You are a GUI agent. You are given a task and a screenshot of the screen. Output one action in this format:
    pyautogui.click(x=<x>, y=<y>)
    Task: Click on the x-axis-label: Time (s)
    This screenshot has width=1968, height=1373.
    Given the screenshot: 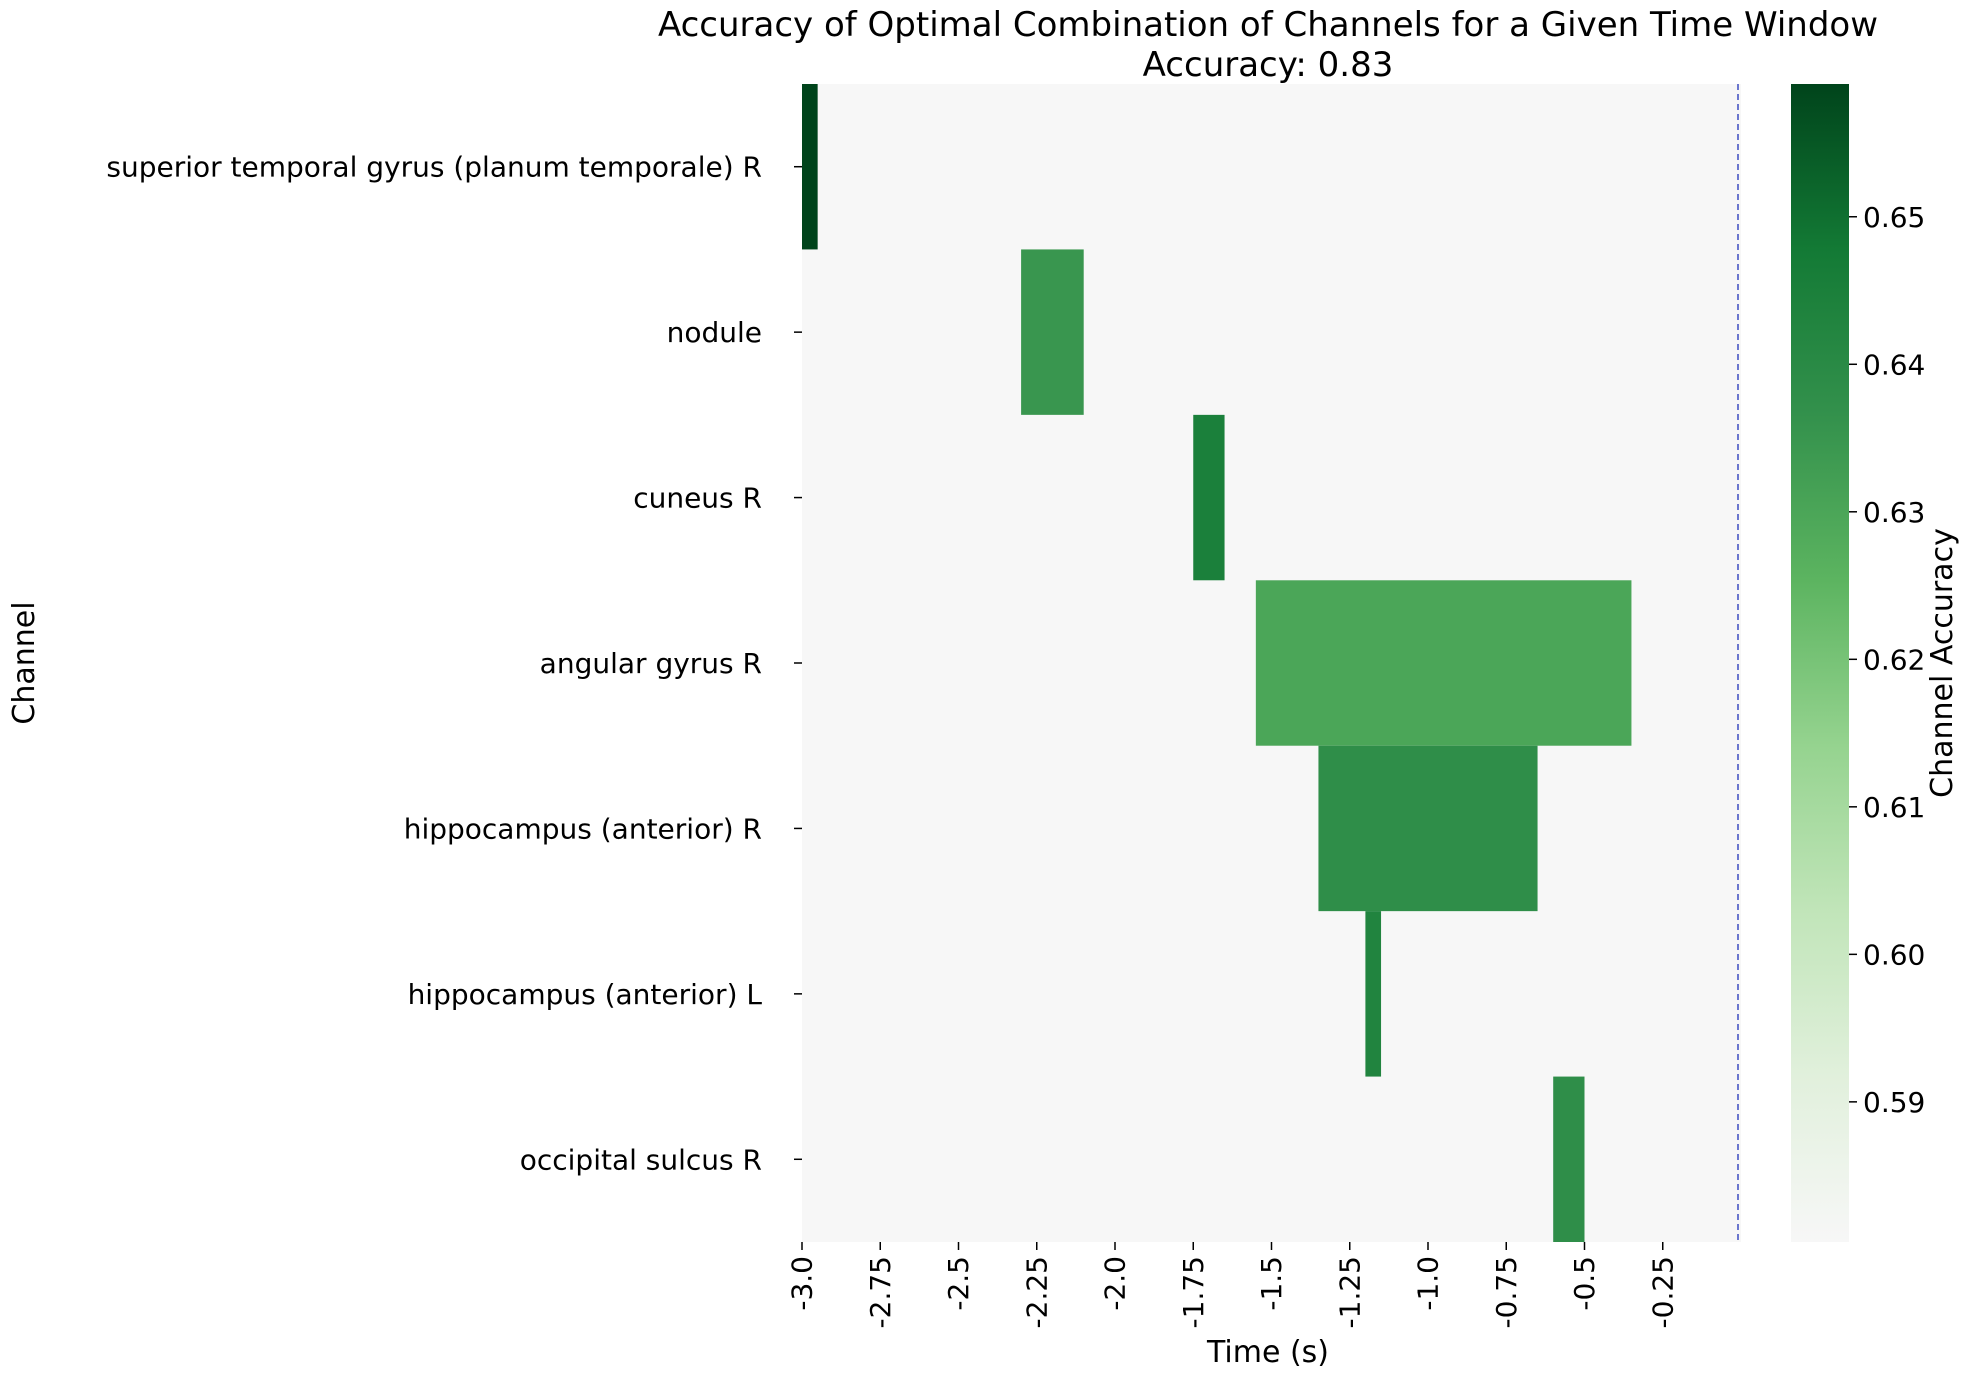 What is the action you would take?
    pyautogui.click(x=1267, y=1352)
    